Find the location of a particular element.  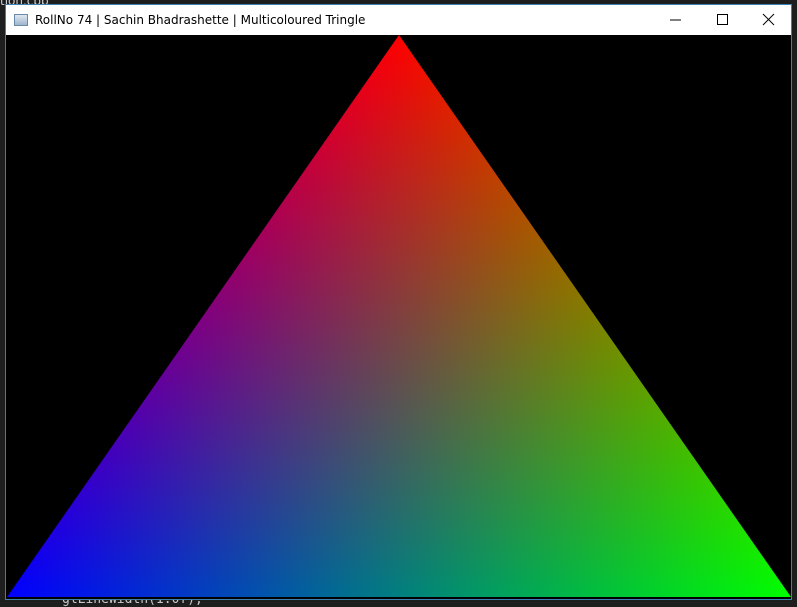

maximize-button is located at coordinates (722, 19).